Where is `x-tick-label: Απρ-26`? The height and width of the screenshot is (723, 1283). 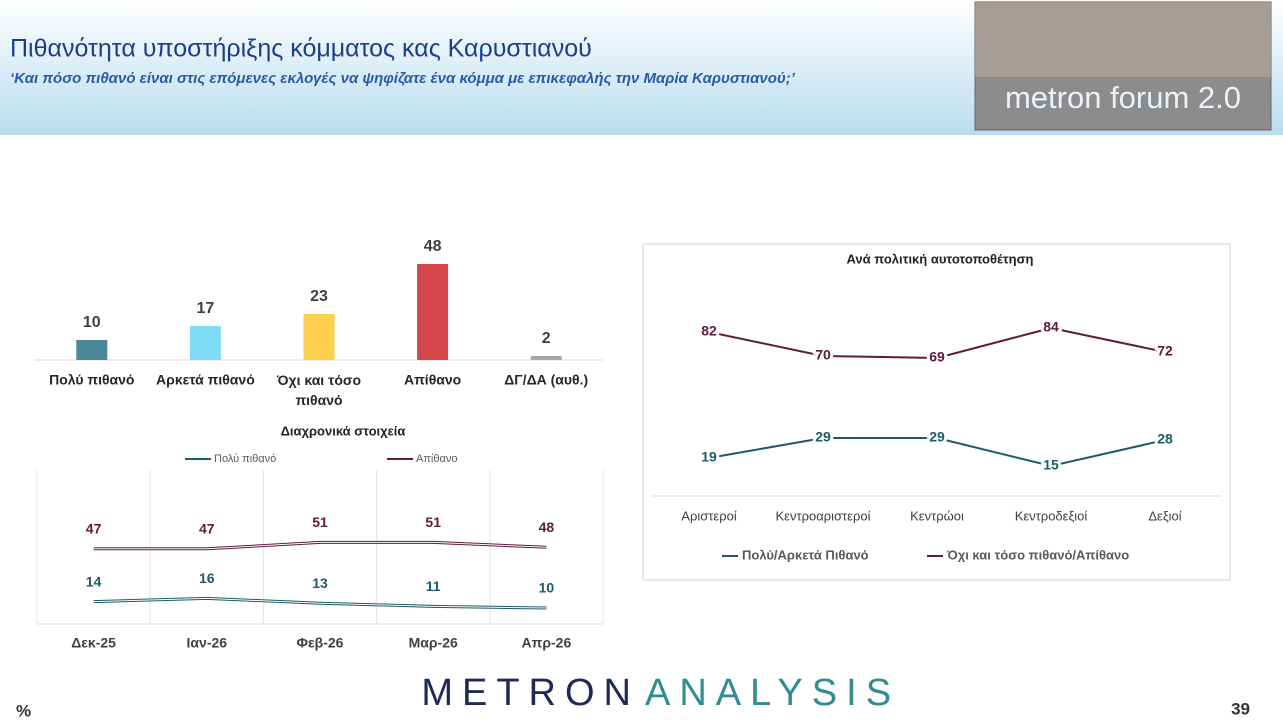 x-tick-label: Απρ-26 is located at coordinates (547, 643).